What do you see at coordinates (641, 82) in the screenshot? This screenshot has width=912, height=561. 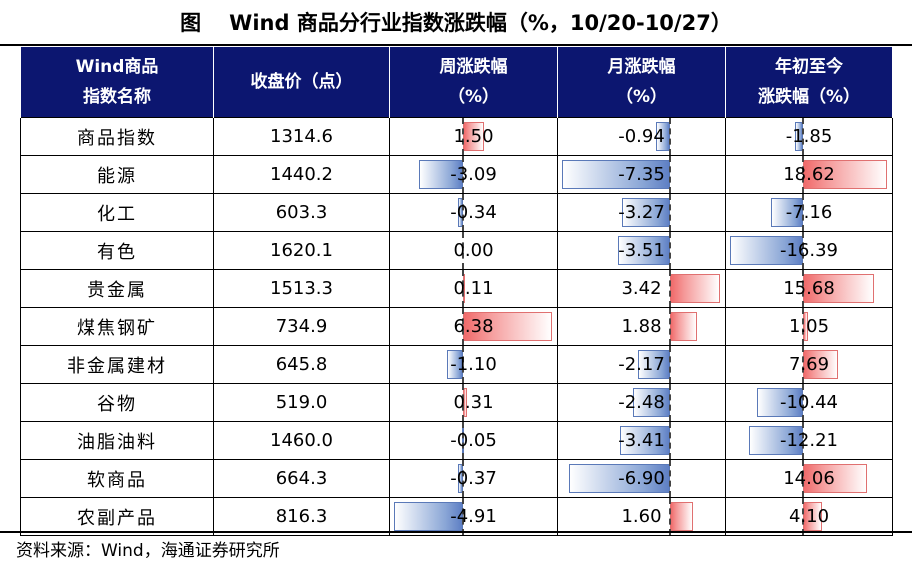 I see `header-month: 月涨跌幅 （%）` at bounding box center [641, 82].